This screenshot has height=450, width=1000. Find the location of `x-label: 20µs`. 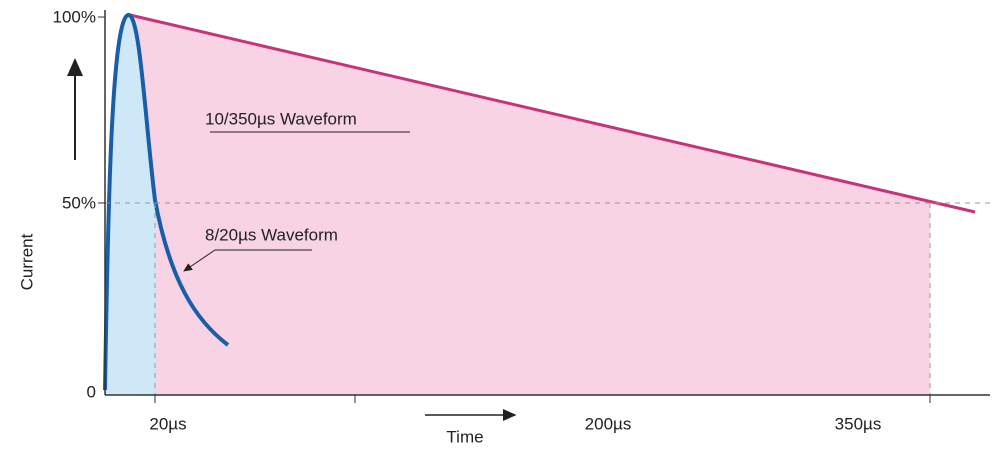

x-label: 20µs is located at coordinates (167, 423).